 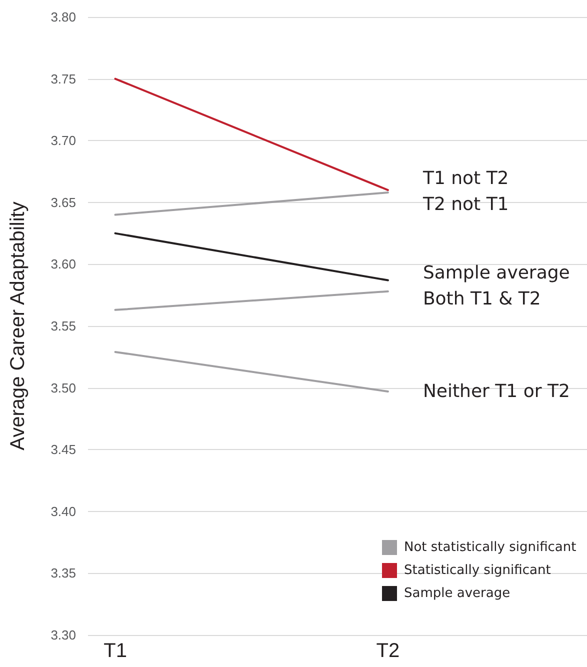 What do you see at coordinates (63, 573) in the screenshot?
I see `y-tick-label: 3.35` at bounding box center [63, 573].